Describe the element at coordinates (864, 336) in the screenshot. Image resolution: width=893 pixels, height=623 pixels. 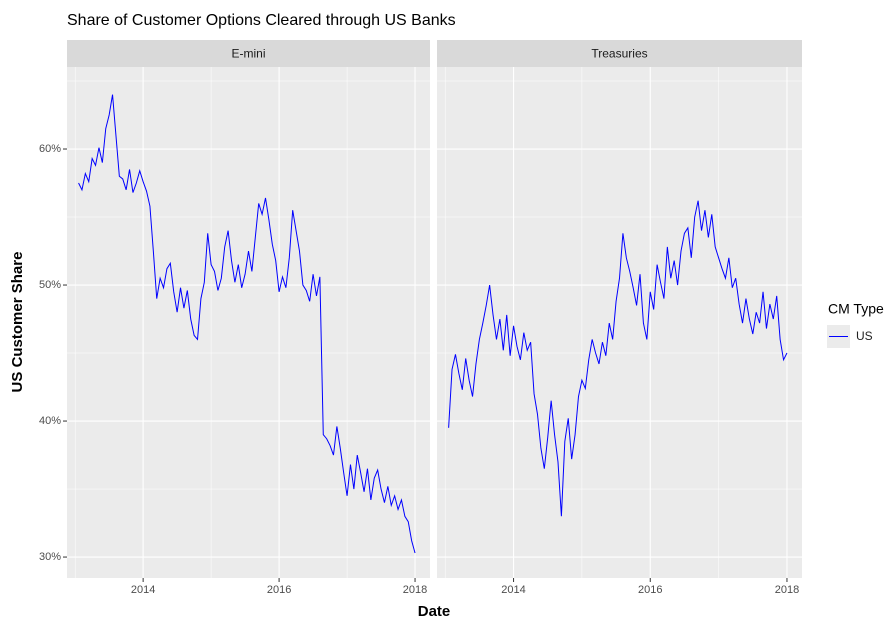
I see `legend-label: US` at that location.